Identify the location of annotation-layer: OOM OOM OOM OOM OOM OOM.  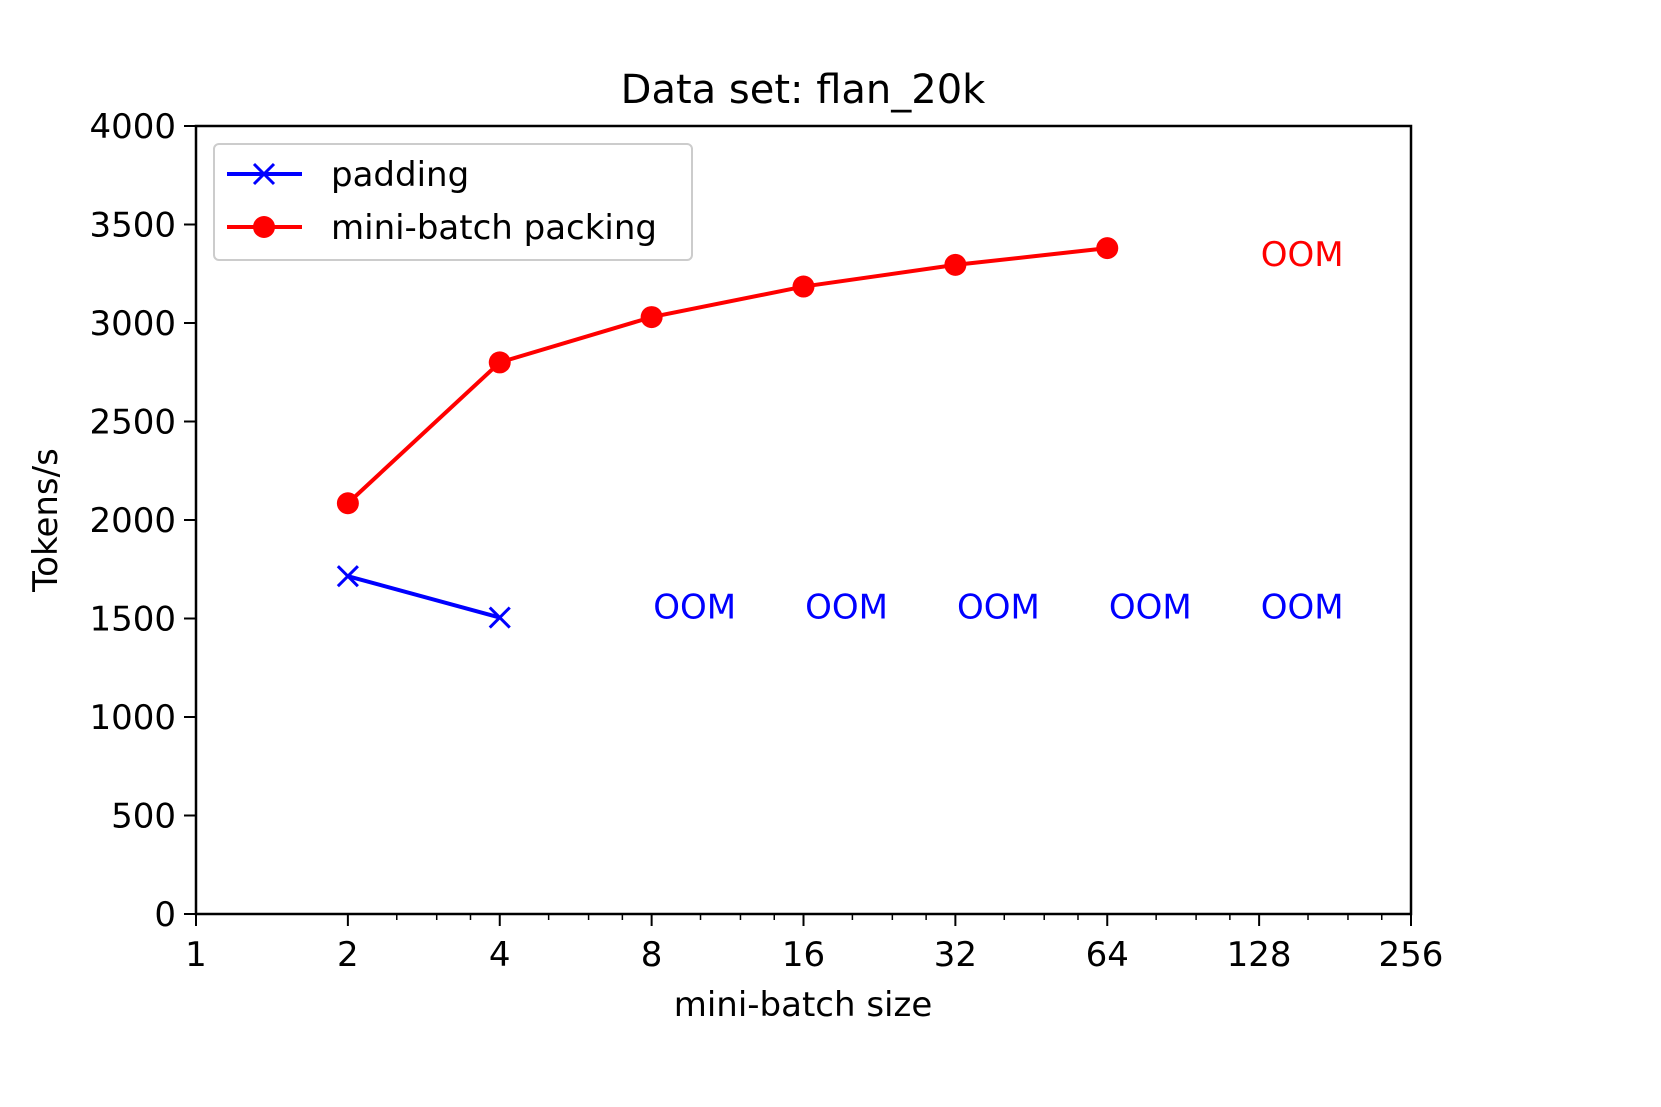
(998, 431).